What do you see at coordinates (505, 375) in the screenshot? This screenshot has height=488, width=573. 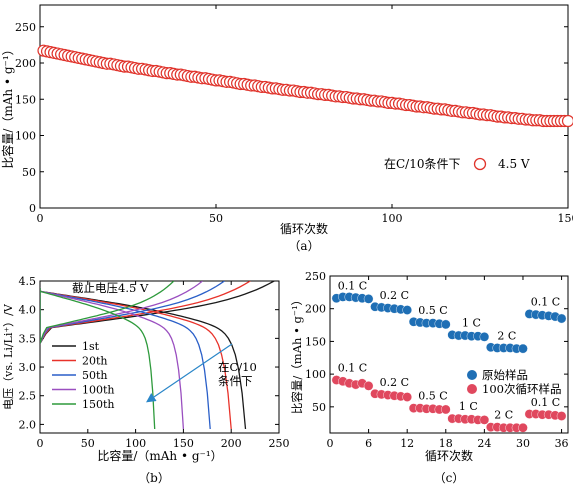 I see `panel-c-legend-original: 原始样品` at bounding box center [505, 375].